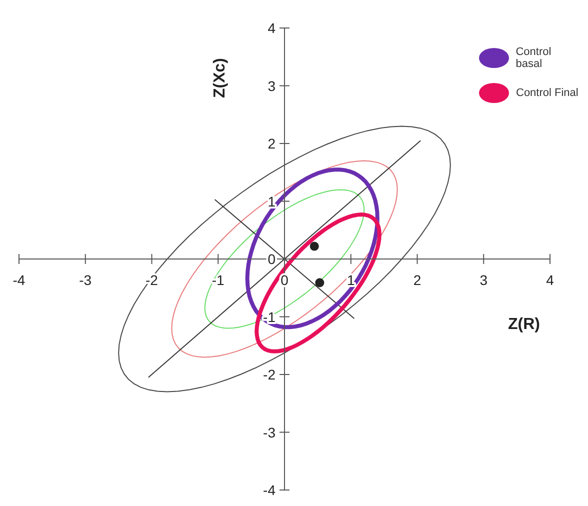  What do you see at coordinates (19, 280) in the screenshot?
I see `x-tick-label: -4` at bounding box center [19, 280].